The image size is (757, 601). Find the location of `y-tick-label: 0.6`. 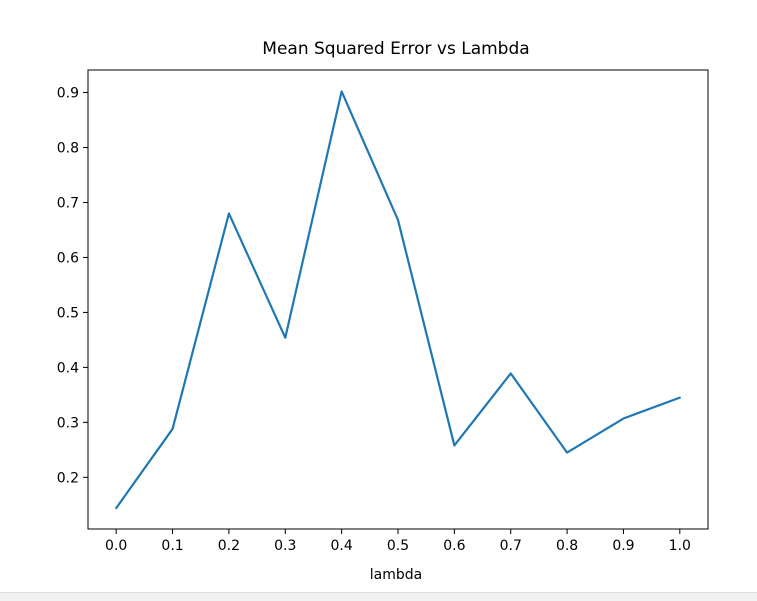

y-tick-label: 0.6 is located at coordinates (68, 258).